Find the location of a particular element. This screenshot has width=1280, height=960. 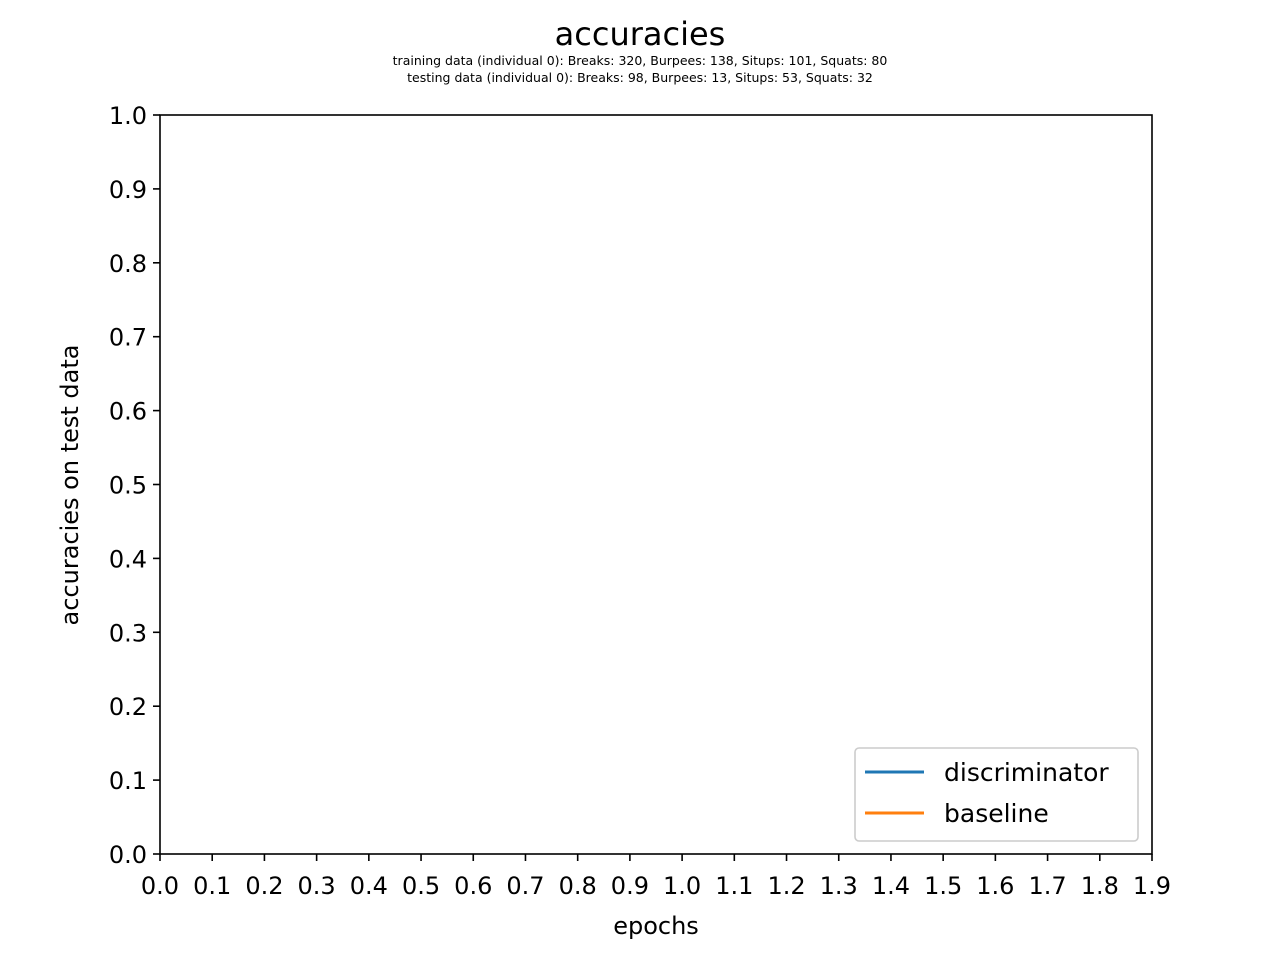

legend: discriminator baseline is located at coordinates (996, 794).